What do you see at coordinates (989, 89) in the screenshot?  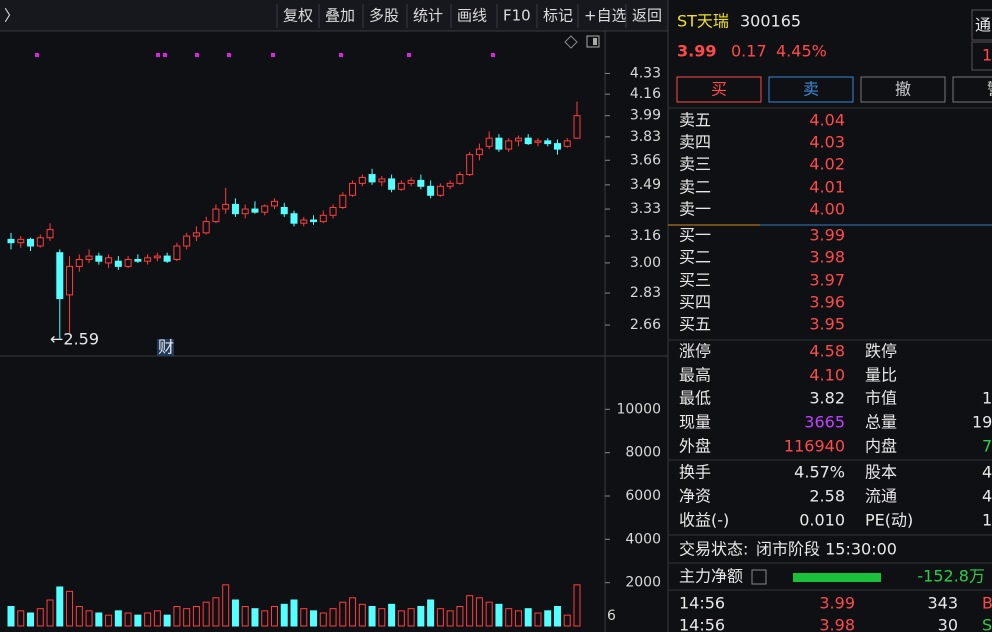 I see `action-button: 警` at bounding box center [989, 89].